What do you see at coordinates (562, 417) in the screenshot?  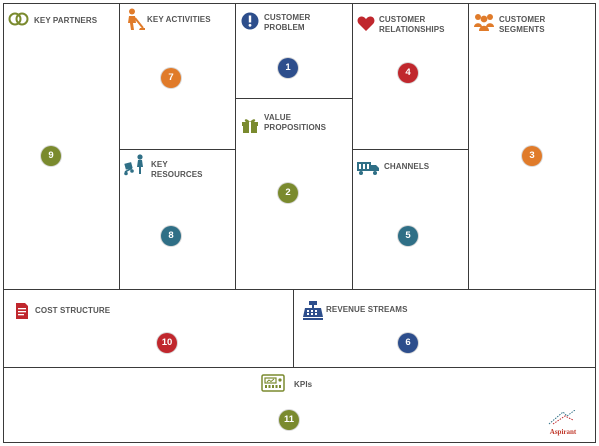 I see `logo-mark-icon` at bounding box center [562, 417].